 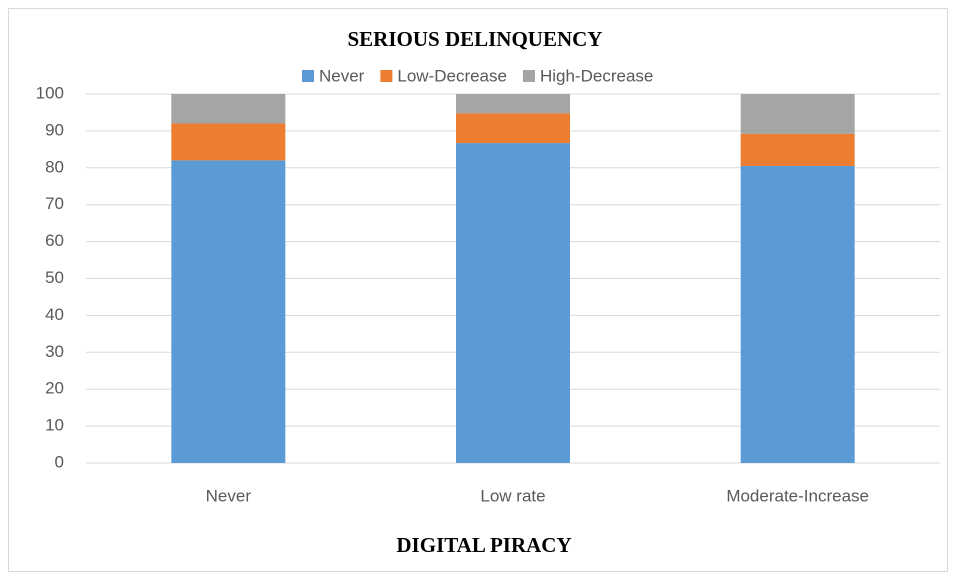 I want to click on y-tick-label: 50, so click(x=54, y=277).